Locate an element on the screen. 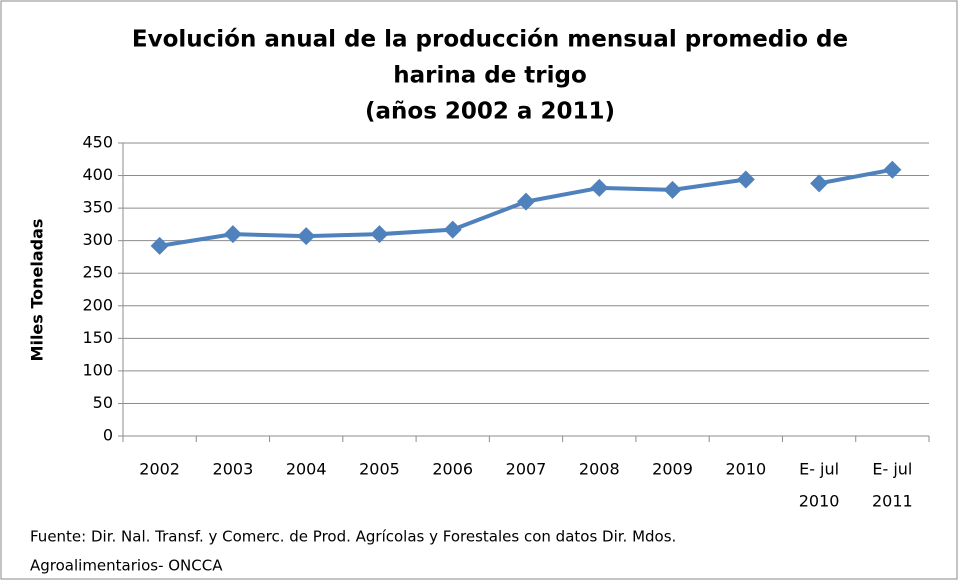 The height and width of the screenshot is (581, 959). y-tick-label: 150 is located at coordinates (97, 337).